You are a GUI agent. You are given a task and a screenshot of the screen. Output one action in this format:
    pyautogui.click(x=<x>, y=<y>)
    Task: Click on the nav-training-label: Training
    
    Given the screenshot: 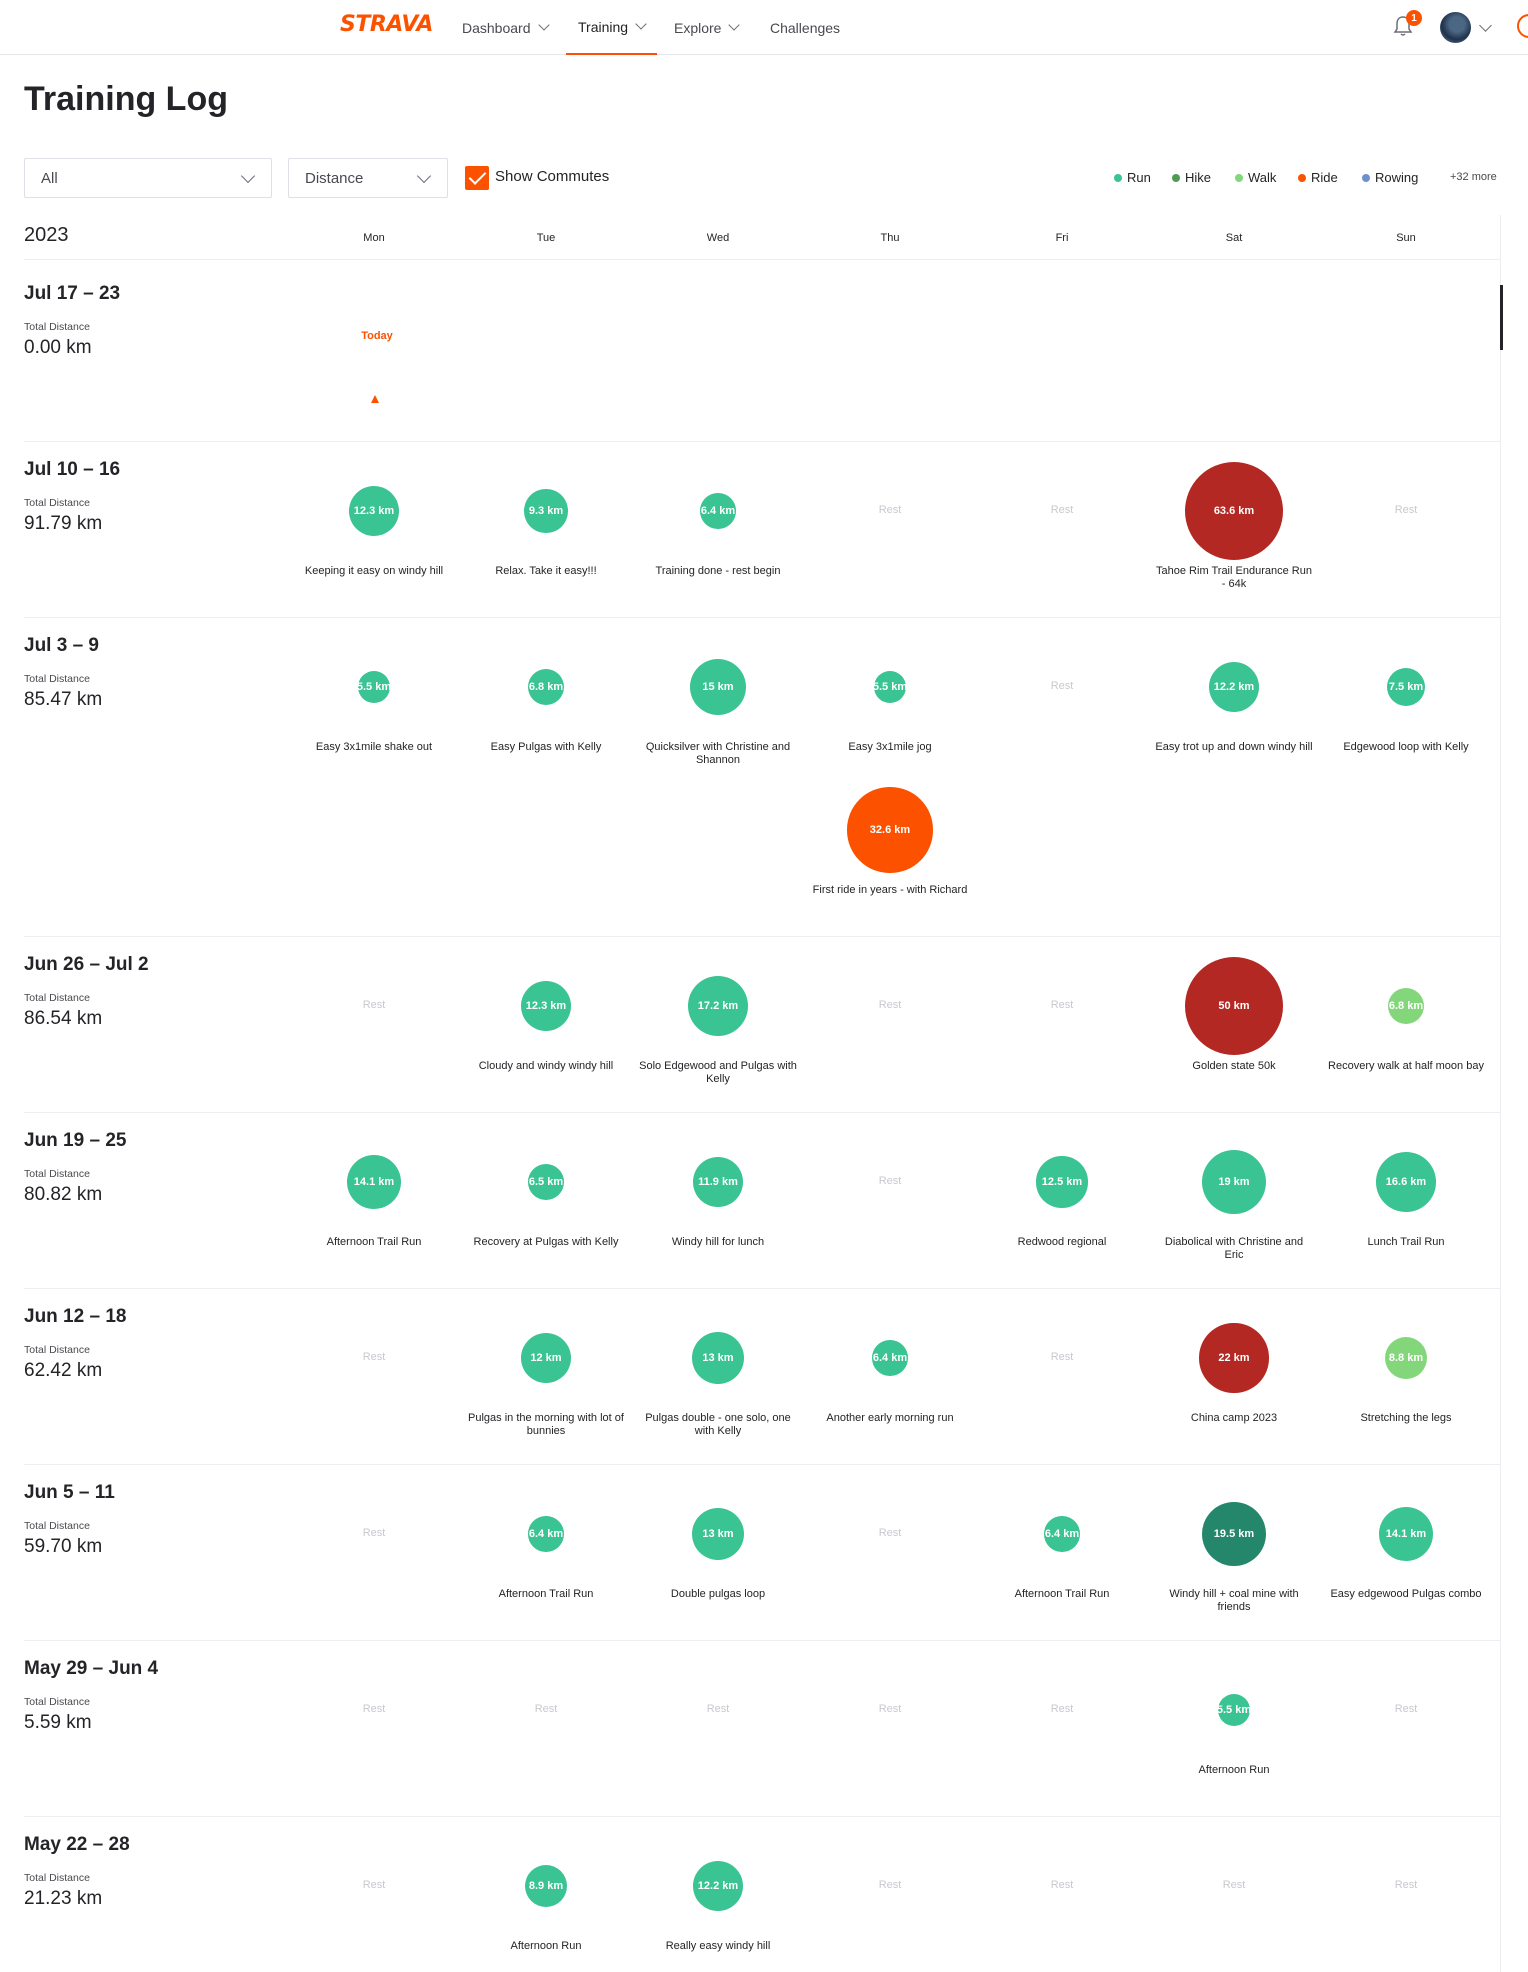 What is the action you would take?
    pyautogui.click(x=603, y=26)
    